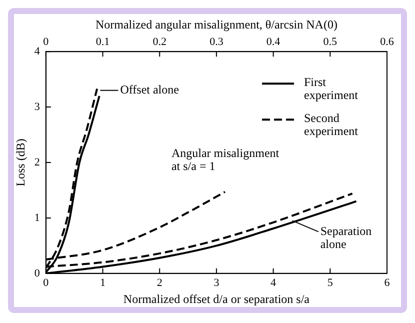 The width and height of the screenshot is (415, 323). What do you see at coordinates (330, 42) in the screenshot?
I see `x2-tick-label: 0.5` at bounding box center [330, 42].